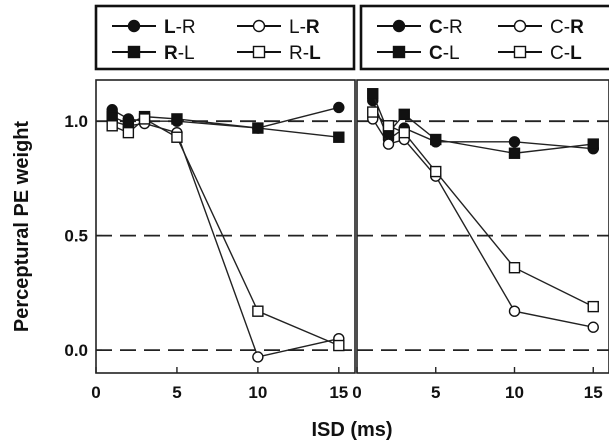 This screenshot has width=609, height=444. What do you see at coordinates (76, 121) in the screenshot?
I see `y-tick-label: 1.0` at bounding box center [76, 121].